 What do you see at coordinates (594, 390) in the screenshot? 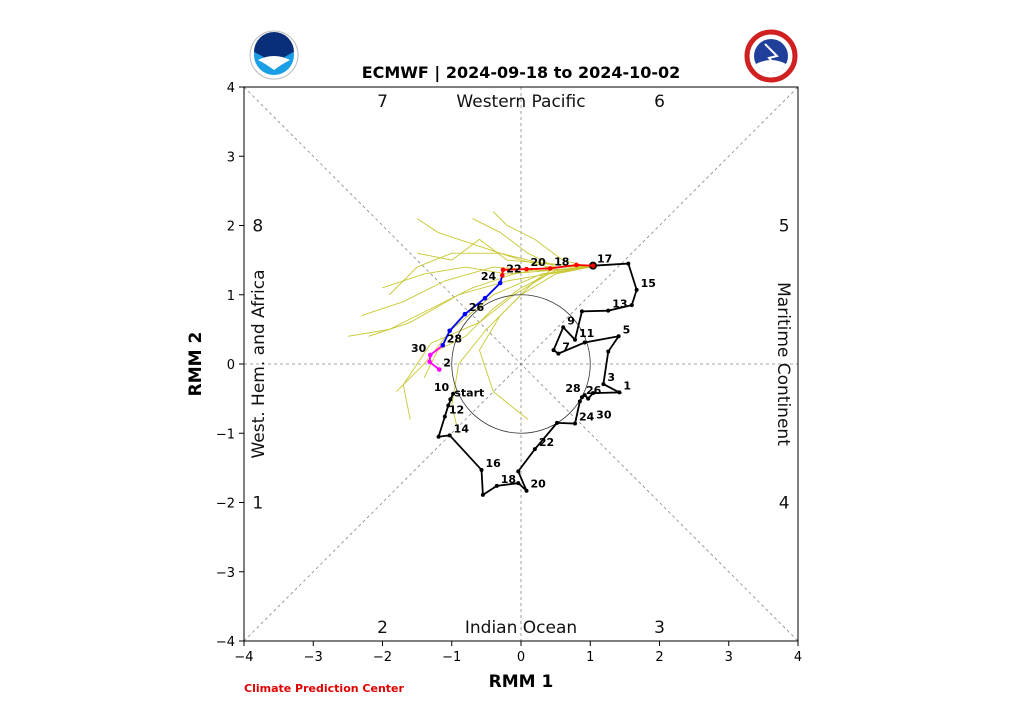
I see `observed-point-label: 26` at bounding box center [594, 390].